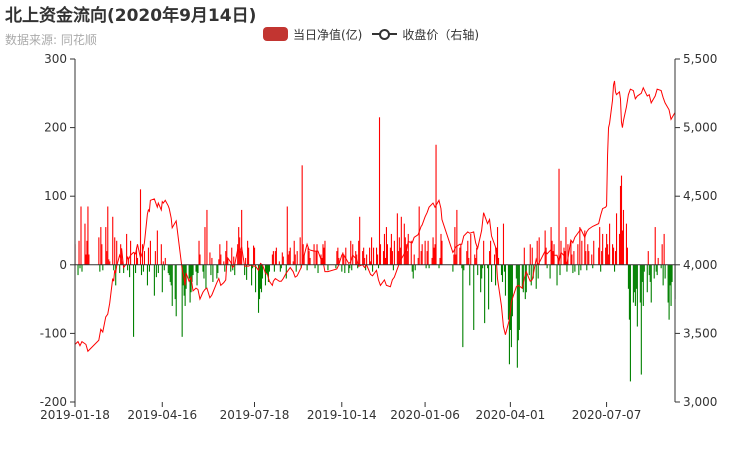  What do you see at coordinates (425, 34) in the screenshot?
I see `legend-item-line: 收盘价（右轴)` at bounding box center [425, 34].